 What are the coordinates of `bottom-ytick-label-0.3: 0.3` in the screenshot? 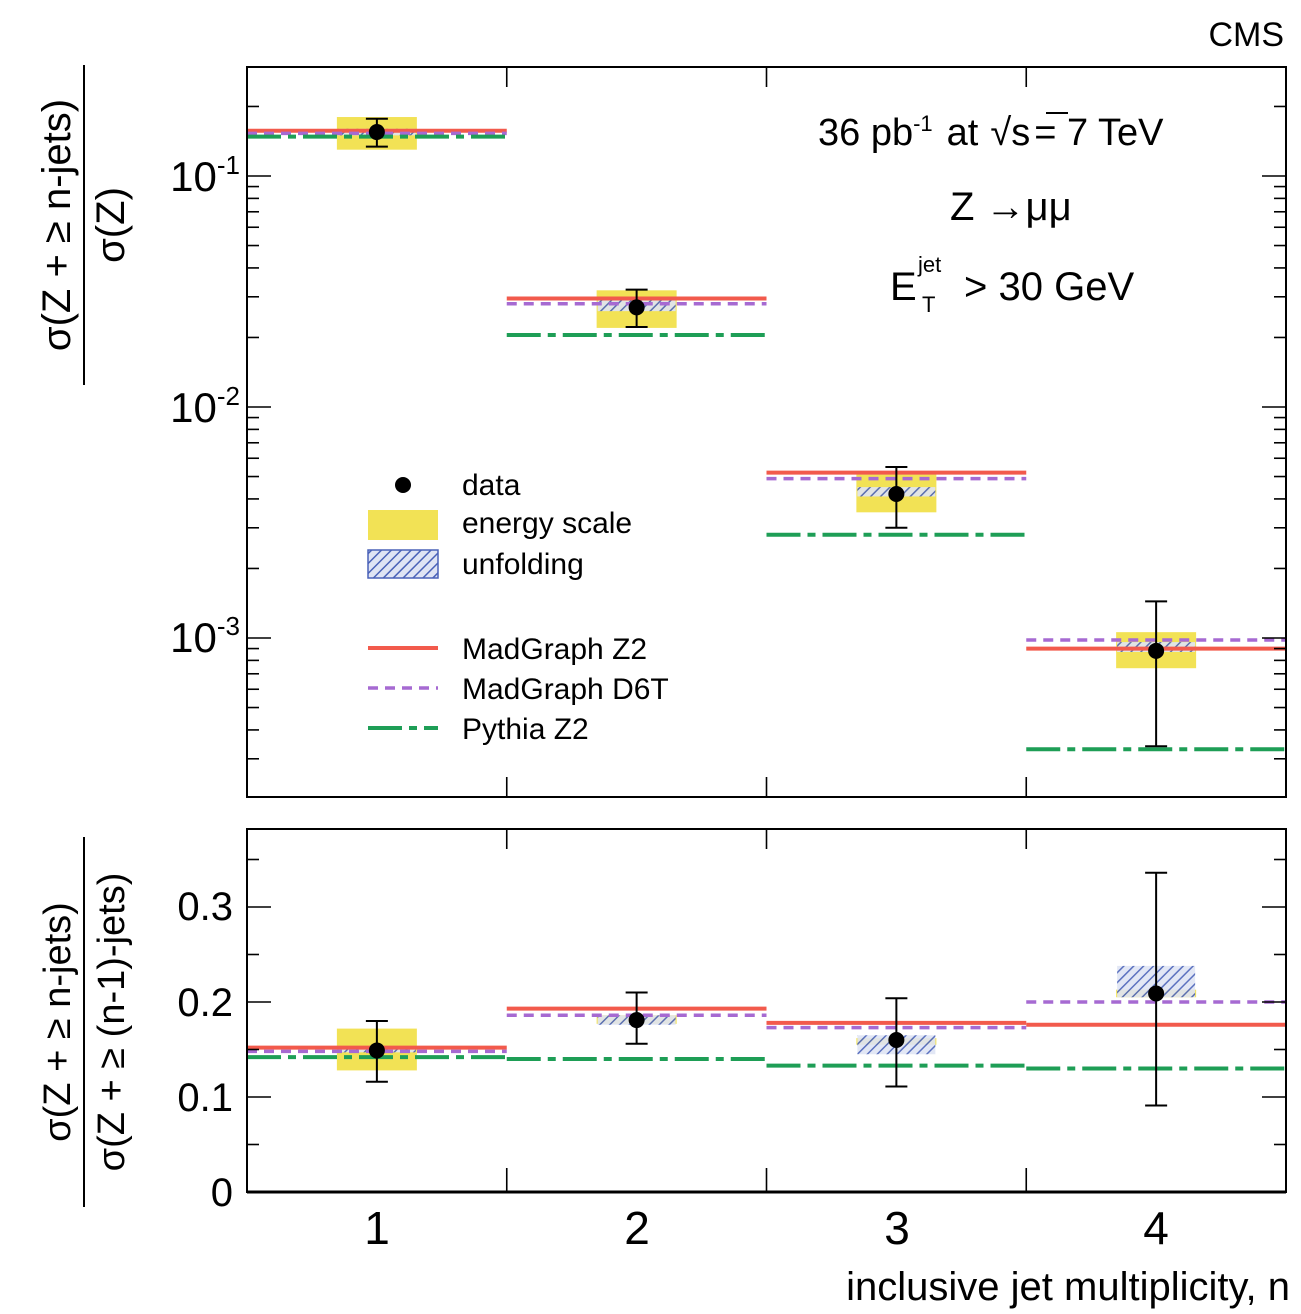 It's located at (205, 907).